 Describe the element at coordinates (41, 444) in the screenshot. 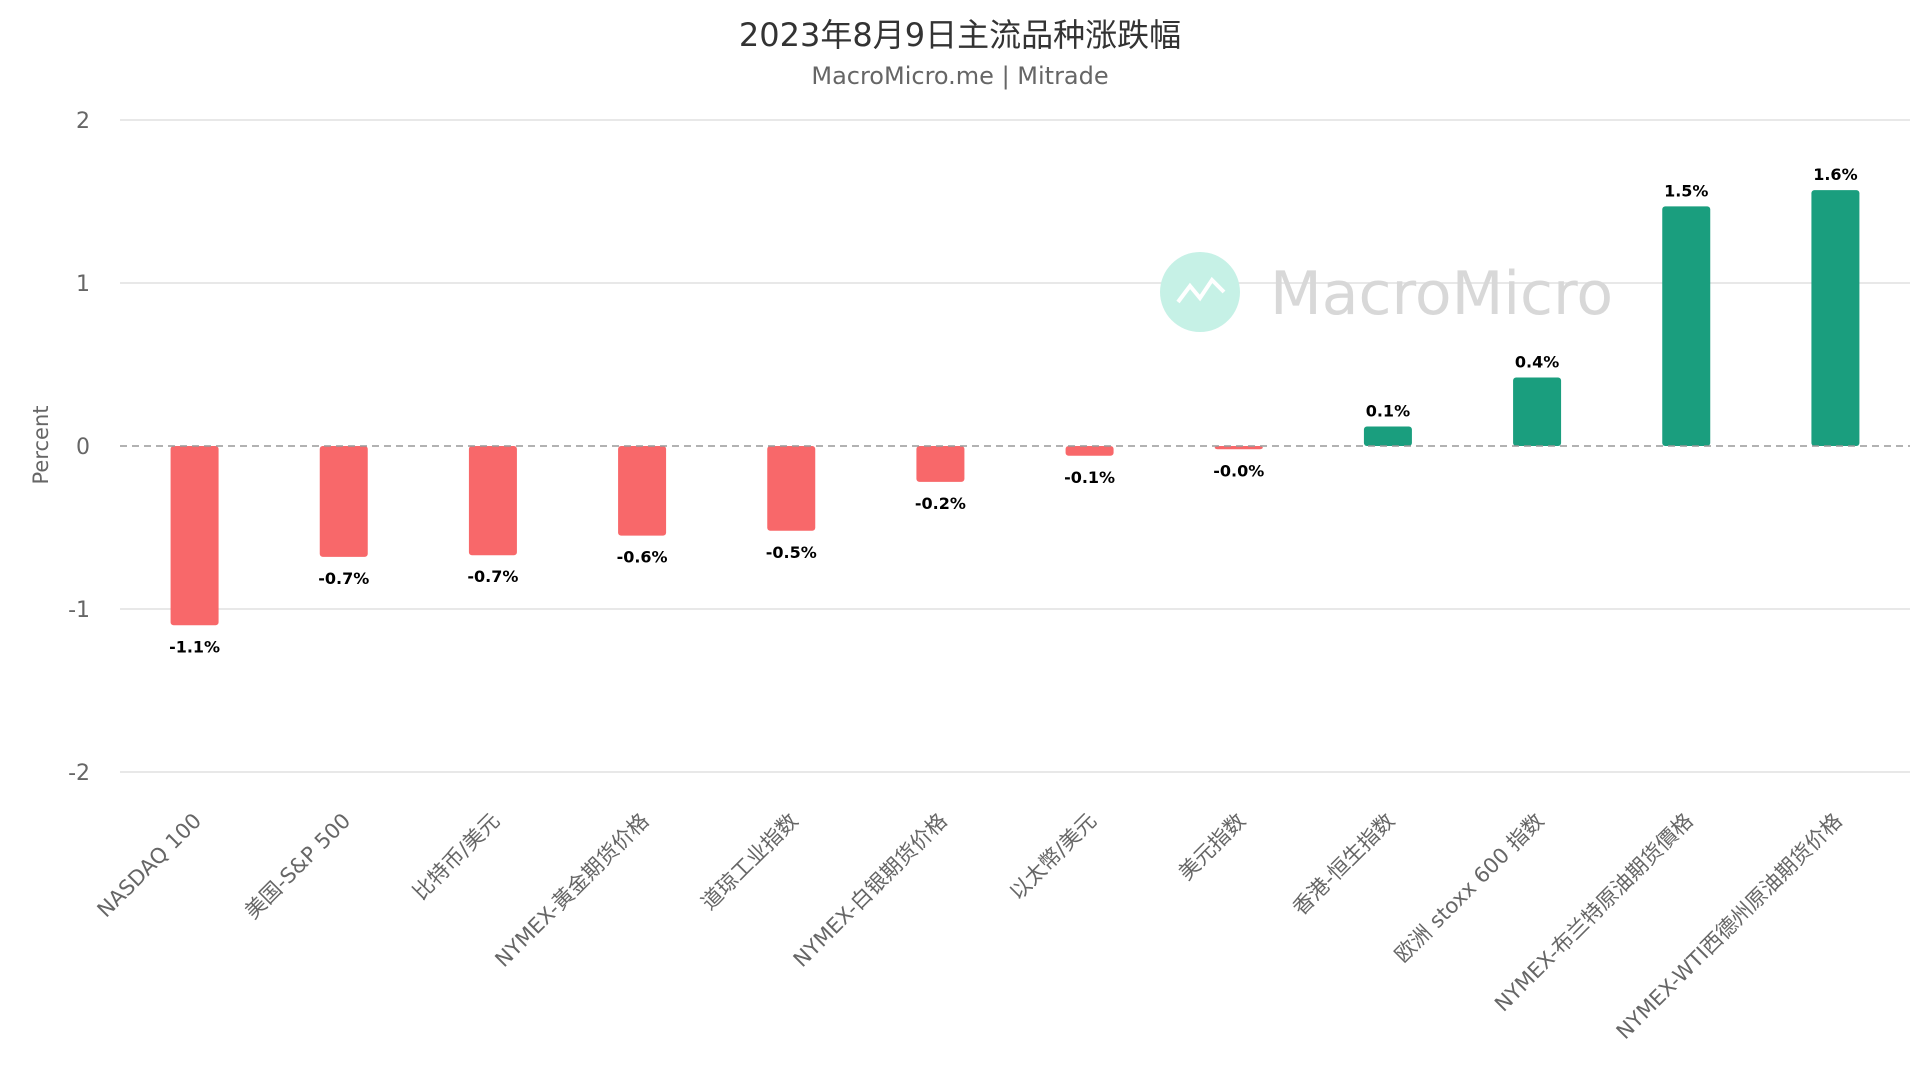

I see `y-axis-title: Percent` at that location.